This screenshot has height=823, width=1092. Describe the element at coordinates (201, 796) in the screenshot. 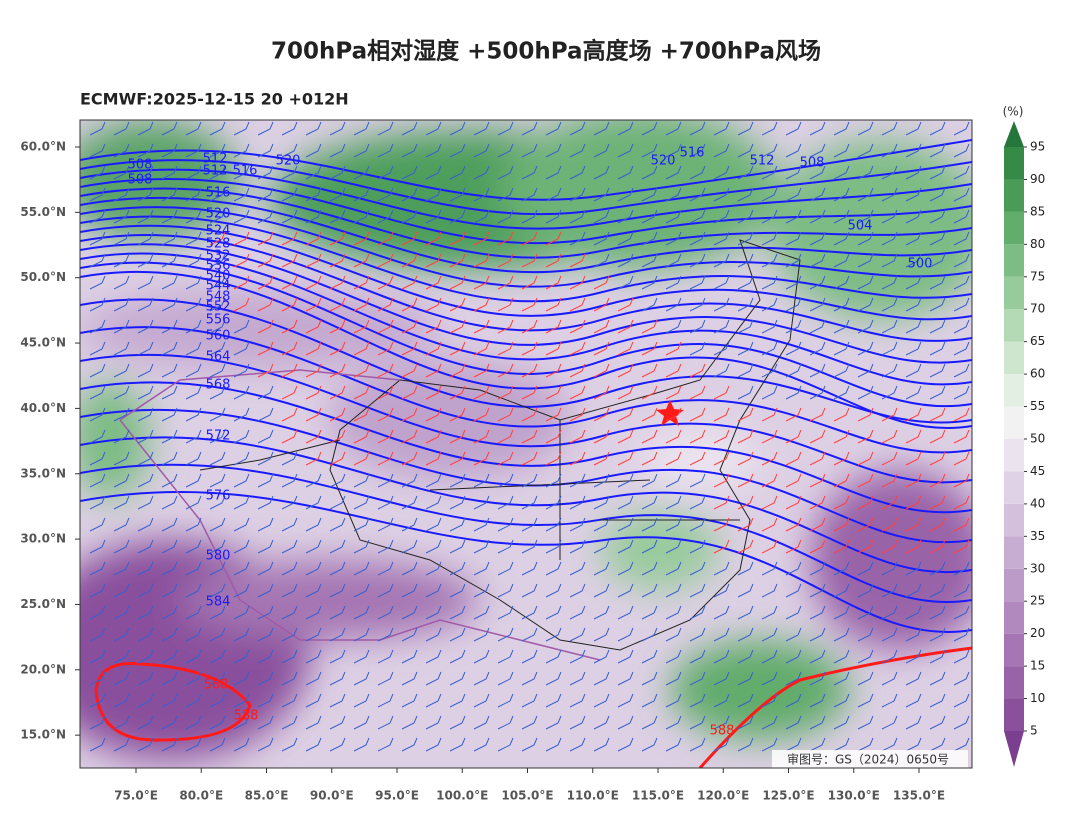

I see `x-tick-label: 80.0°E` at that location.